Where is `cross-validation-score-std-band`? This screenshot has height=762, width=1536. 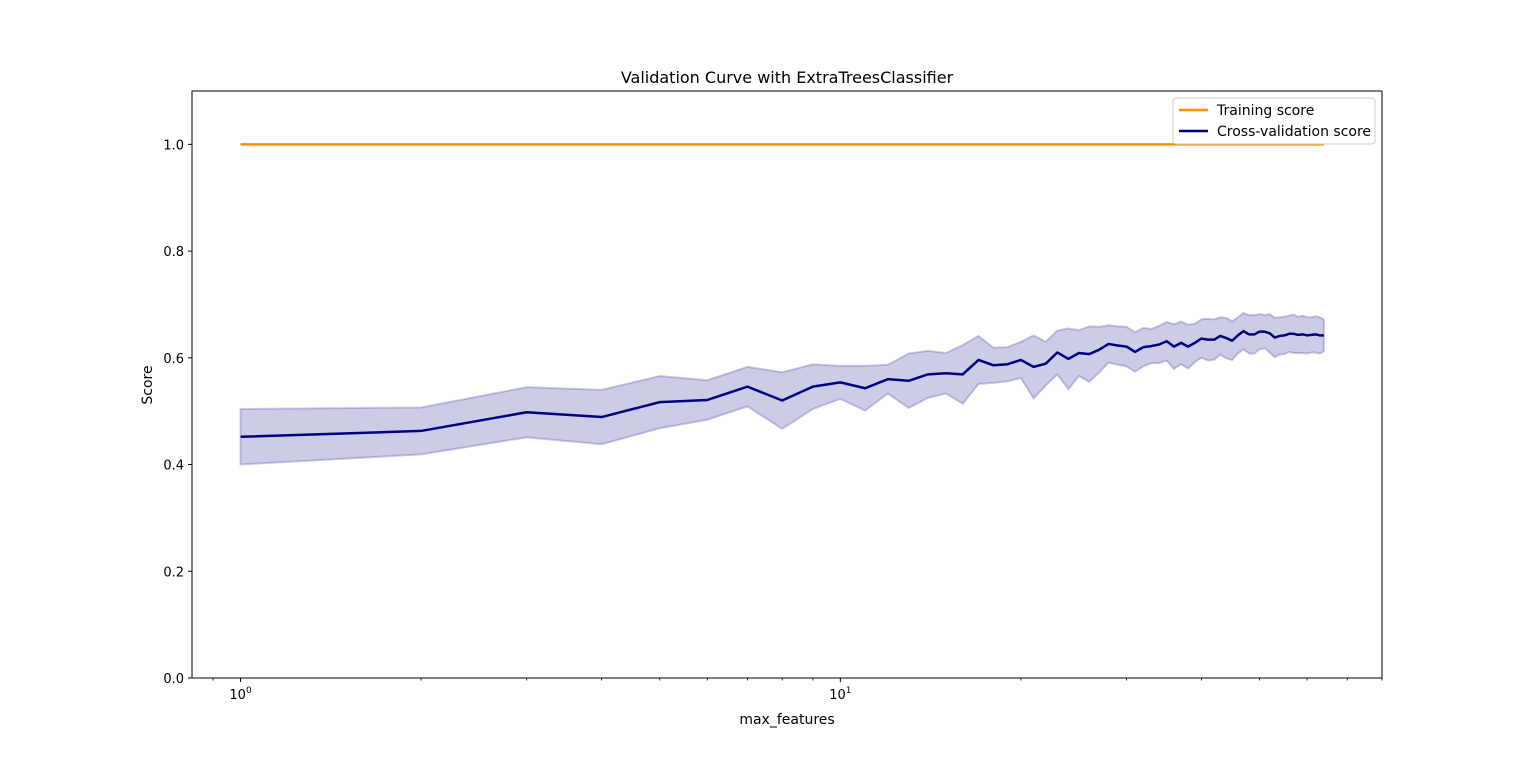 cross-validation-score-std-band is located at coordinates (782, 388).